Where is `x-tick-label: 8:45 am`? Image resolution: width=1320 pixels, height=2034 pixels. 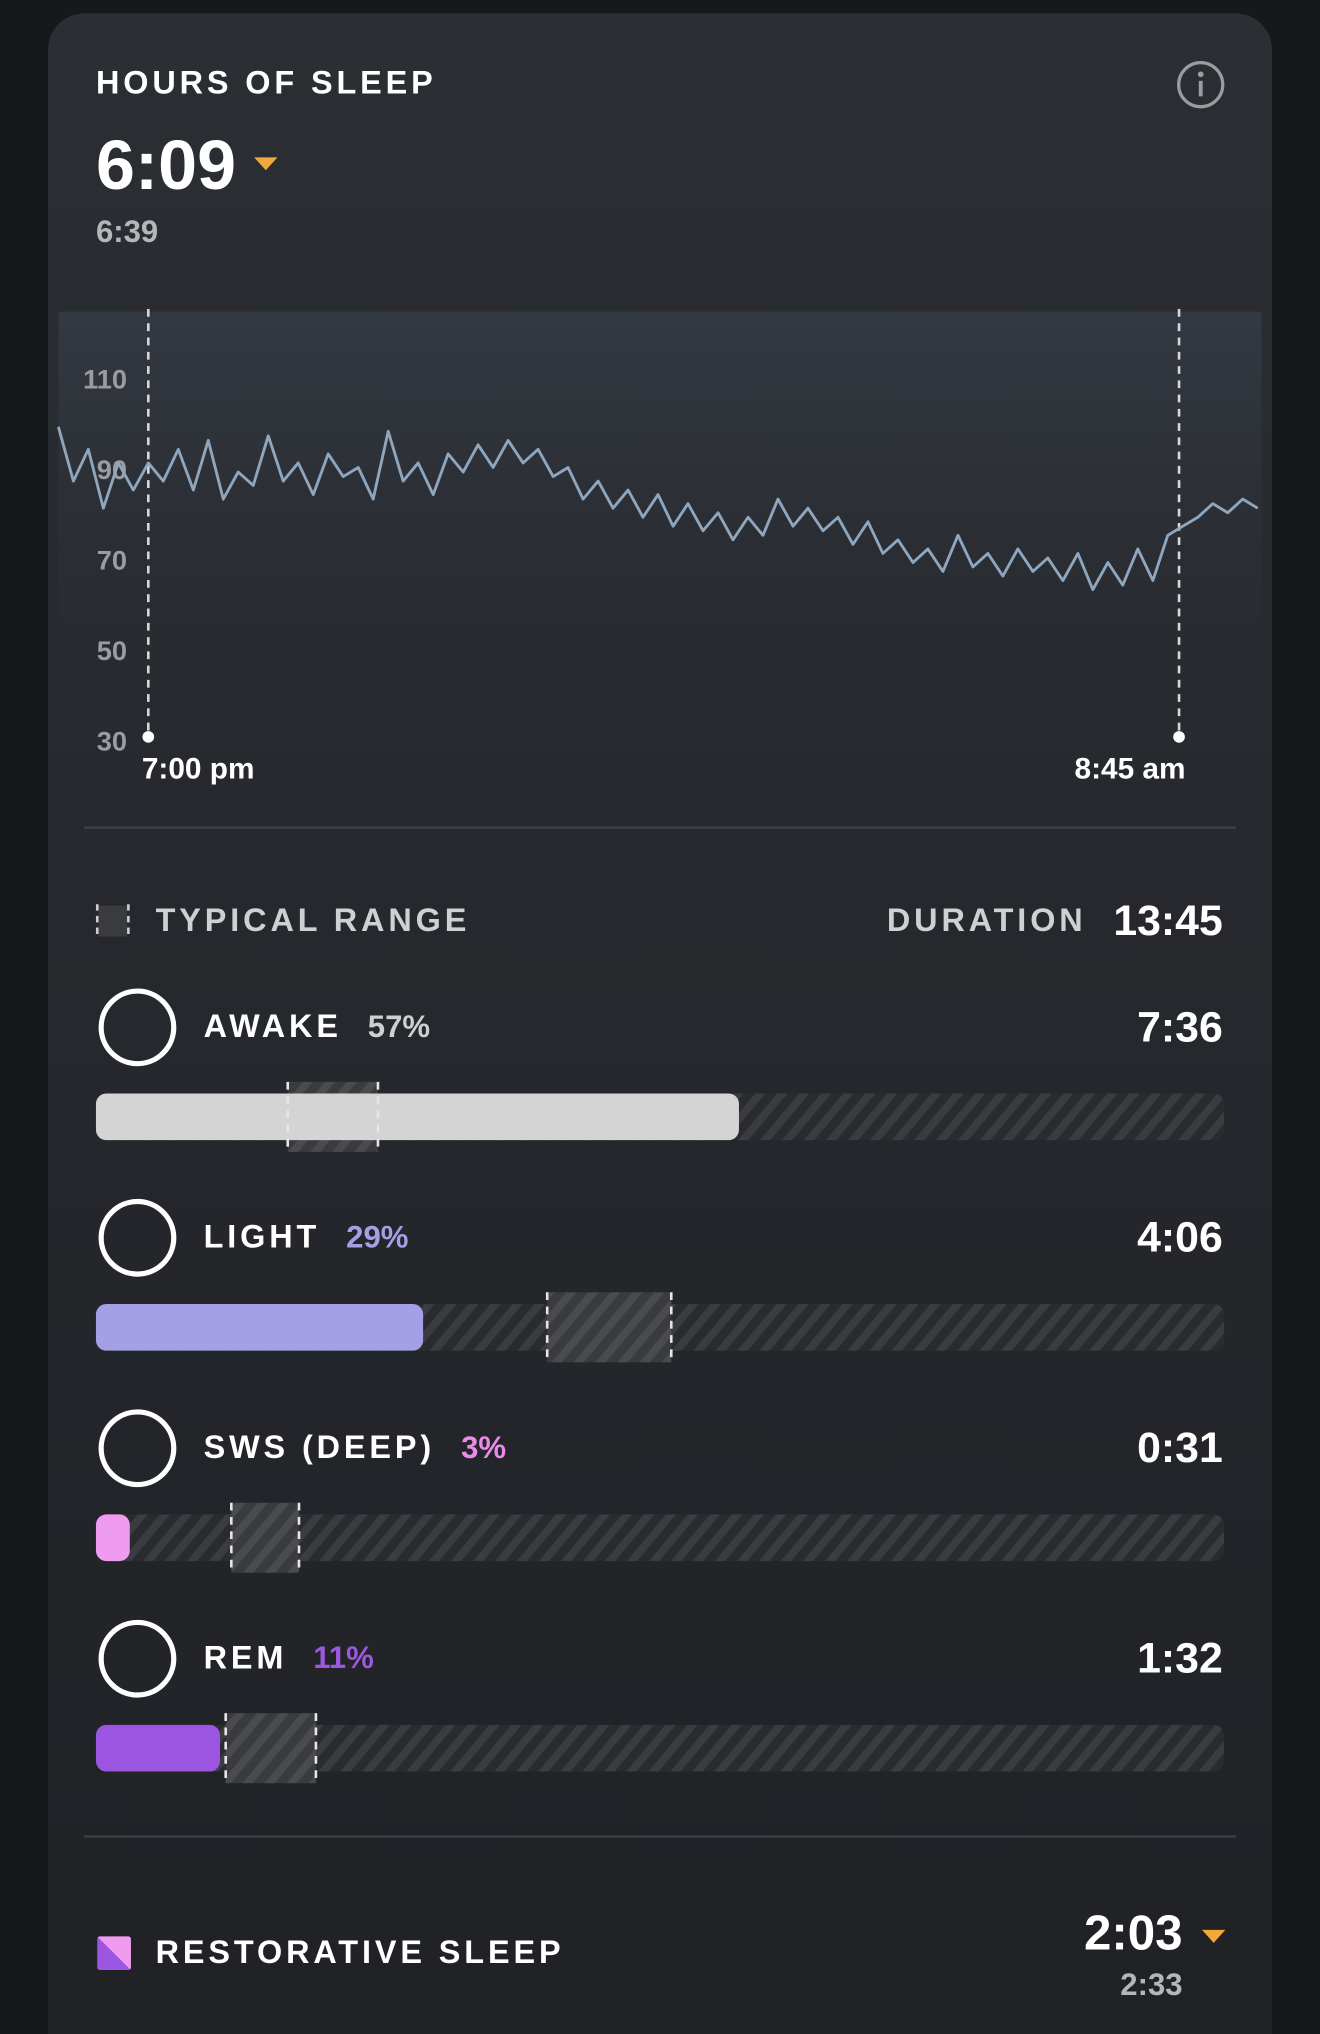
x-tick-label: 8:45 am is located at coordinates (1129, 769).